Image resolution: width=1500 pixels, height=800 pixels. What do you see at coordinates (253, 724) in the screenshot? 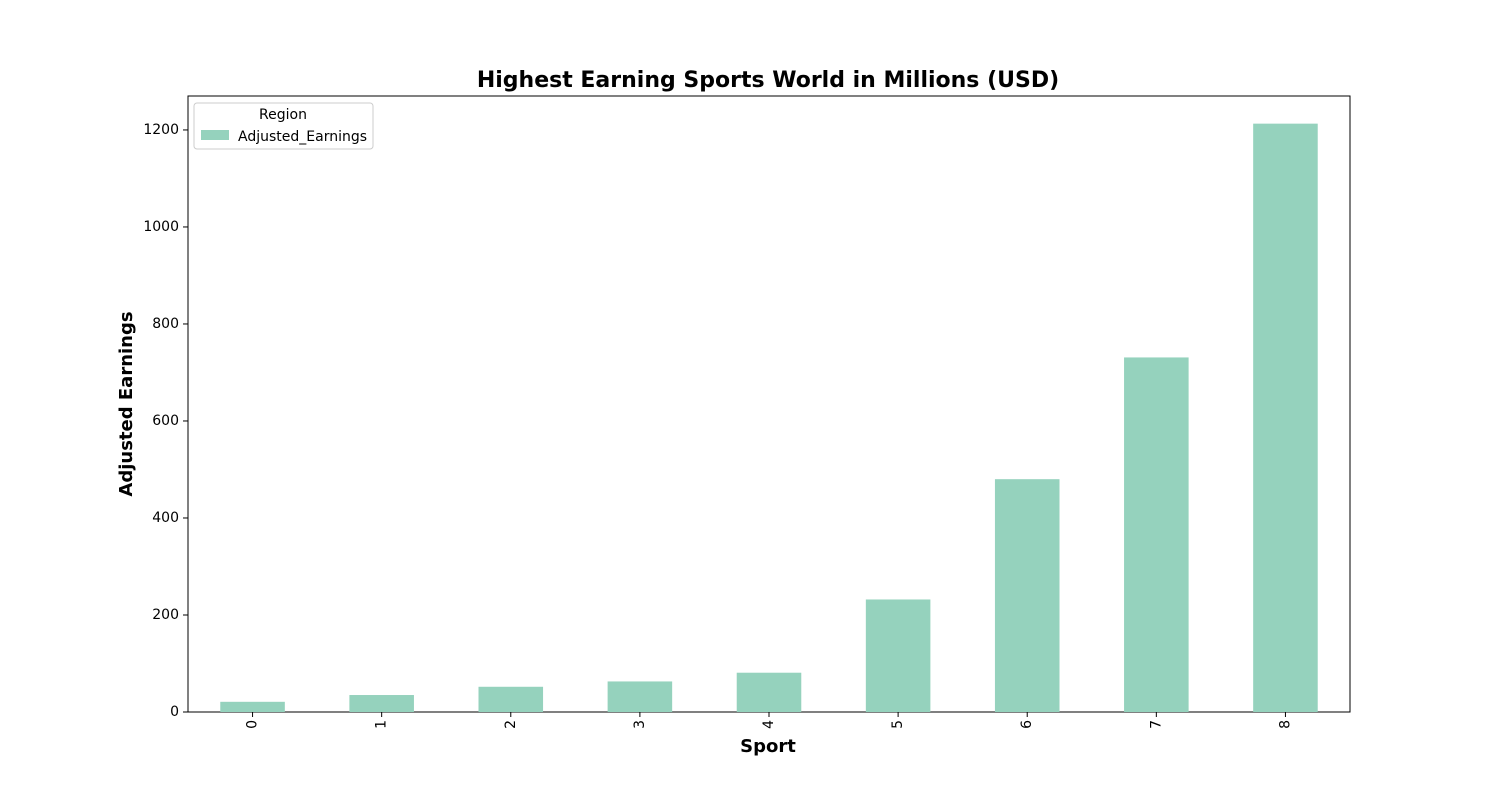
I see `x-tick-label: 0` at bounding box center [253, 724].